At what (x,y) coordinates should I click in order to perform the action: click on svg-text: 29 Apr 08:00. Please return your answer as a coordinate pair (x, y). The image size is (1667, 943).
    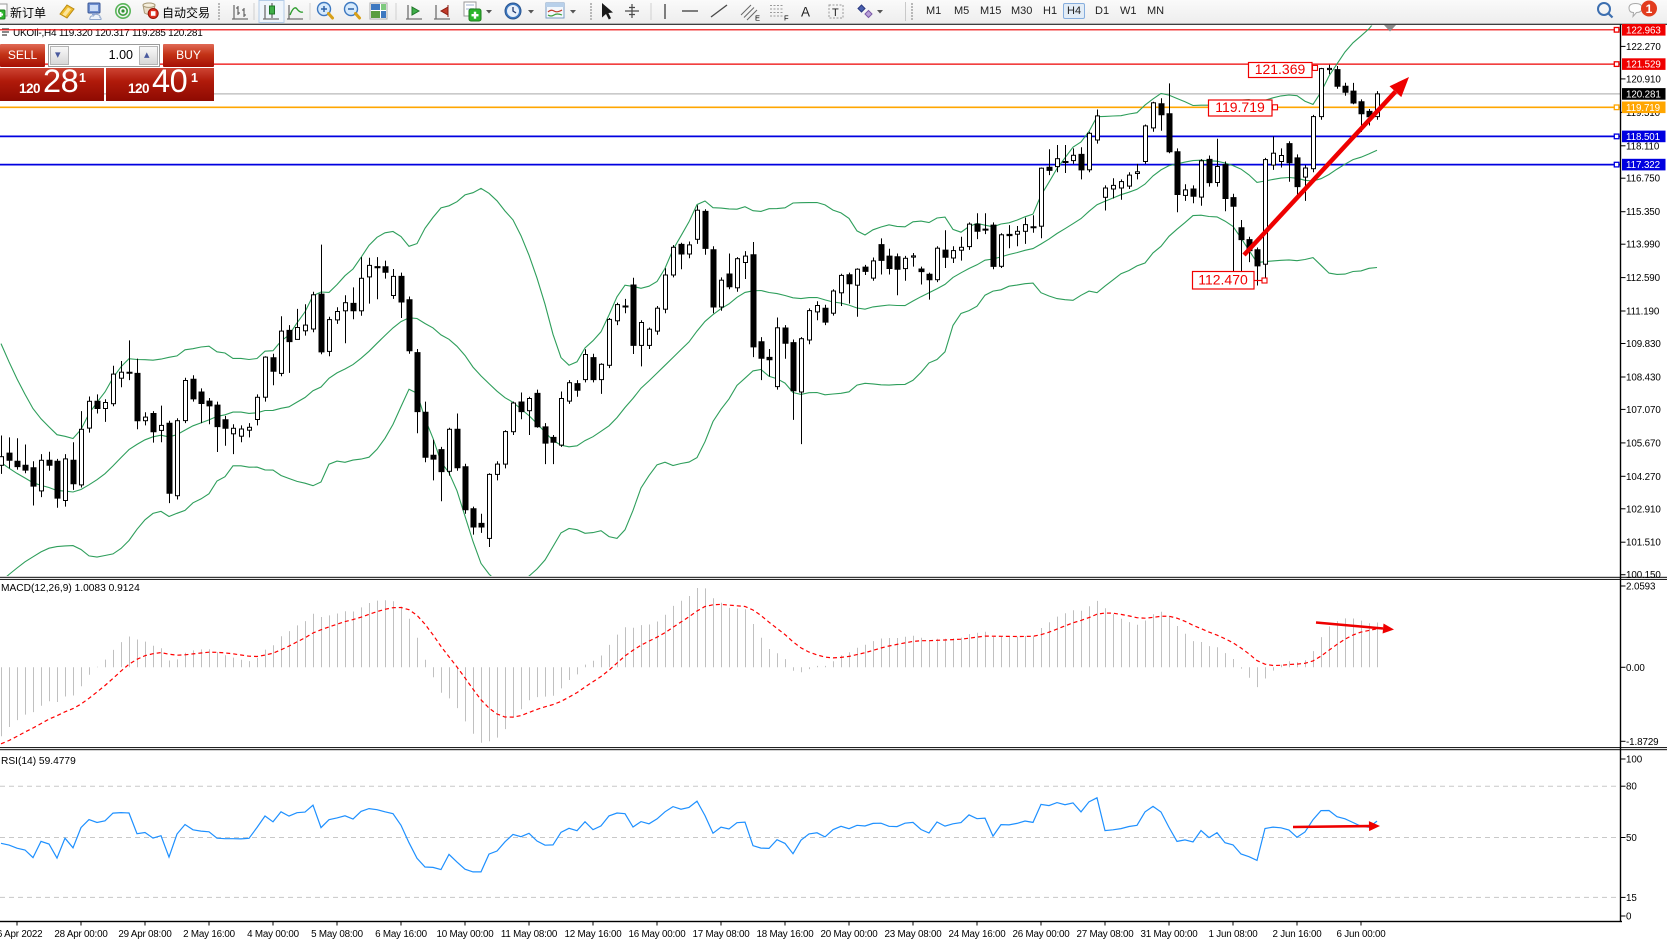
    Looking at the image, I should click on (145, 934).